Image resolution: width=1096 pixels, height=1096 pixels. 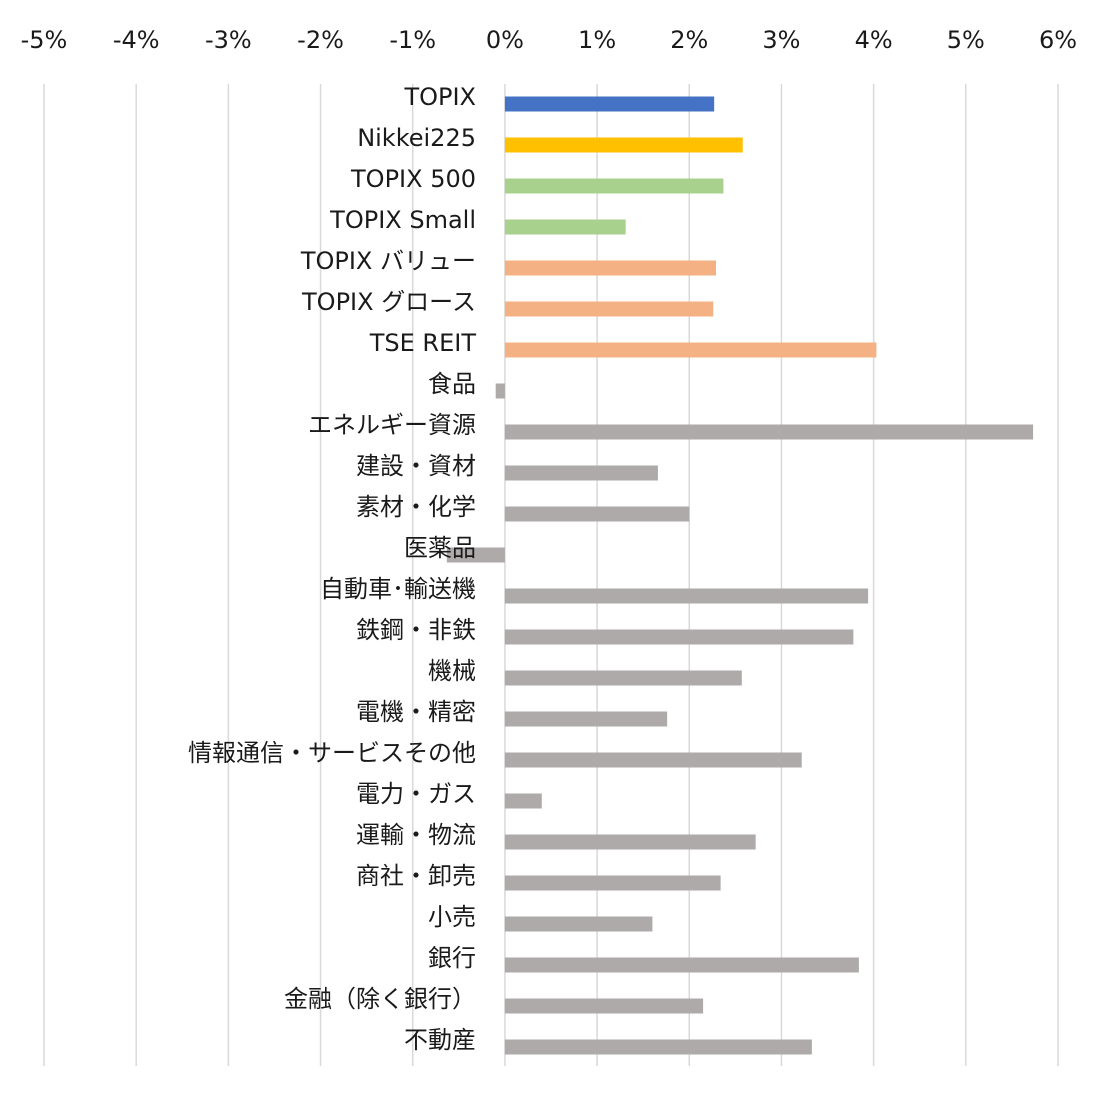 What do you see at coordinates (1058, 40) in the screenshot?
I see `x-tick-label: 6%` at bounding box center [1058, 40].